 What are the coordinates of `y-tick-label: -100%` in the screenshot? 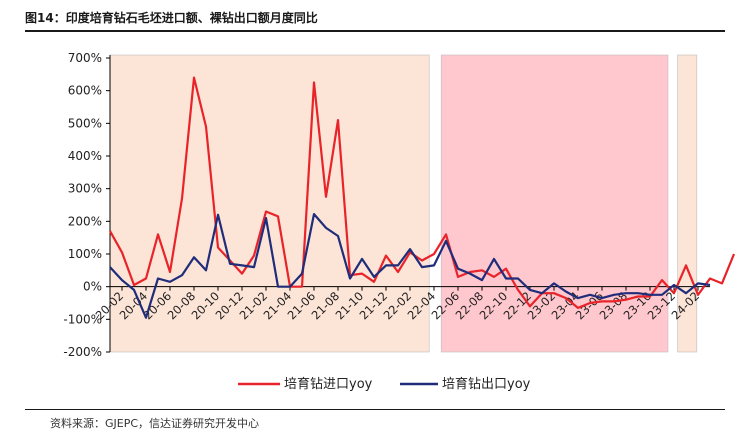 It's located at (82, 319).